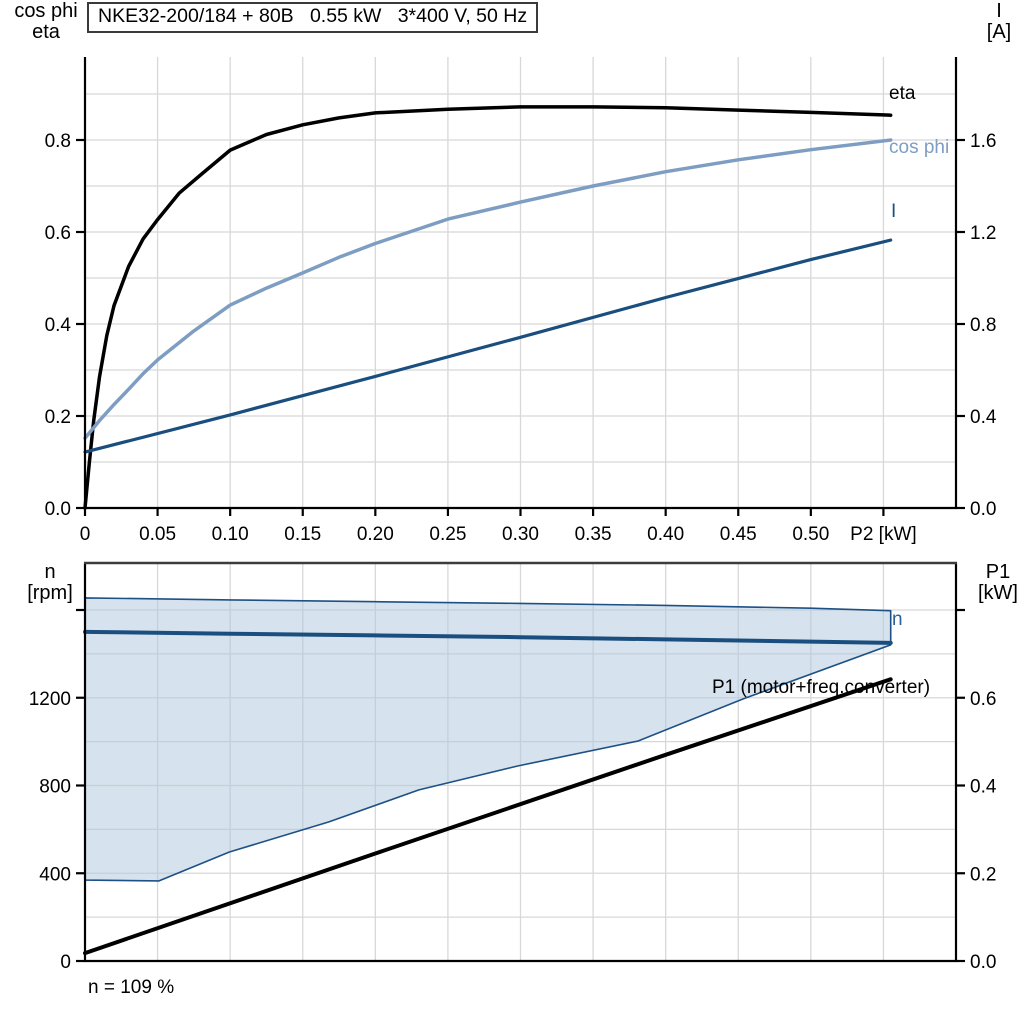 This screenshot has width=1024, height=1024. I want to click on tick-label: 0.30, so click(520, 534).